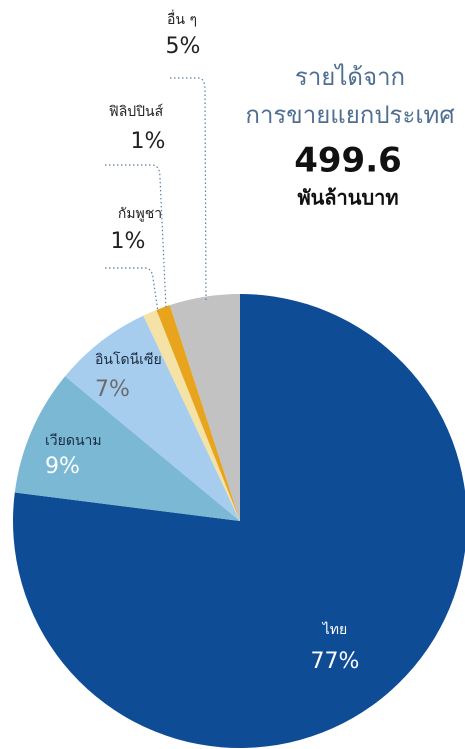 This screenshot has height=749, width=465. Describe the element at coordinates (136, 111) in the screenshot. I see `slice-label: ฟิลิปปินส์` at that location.